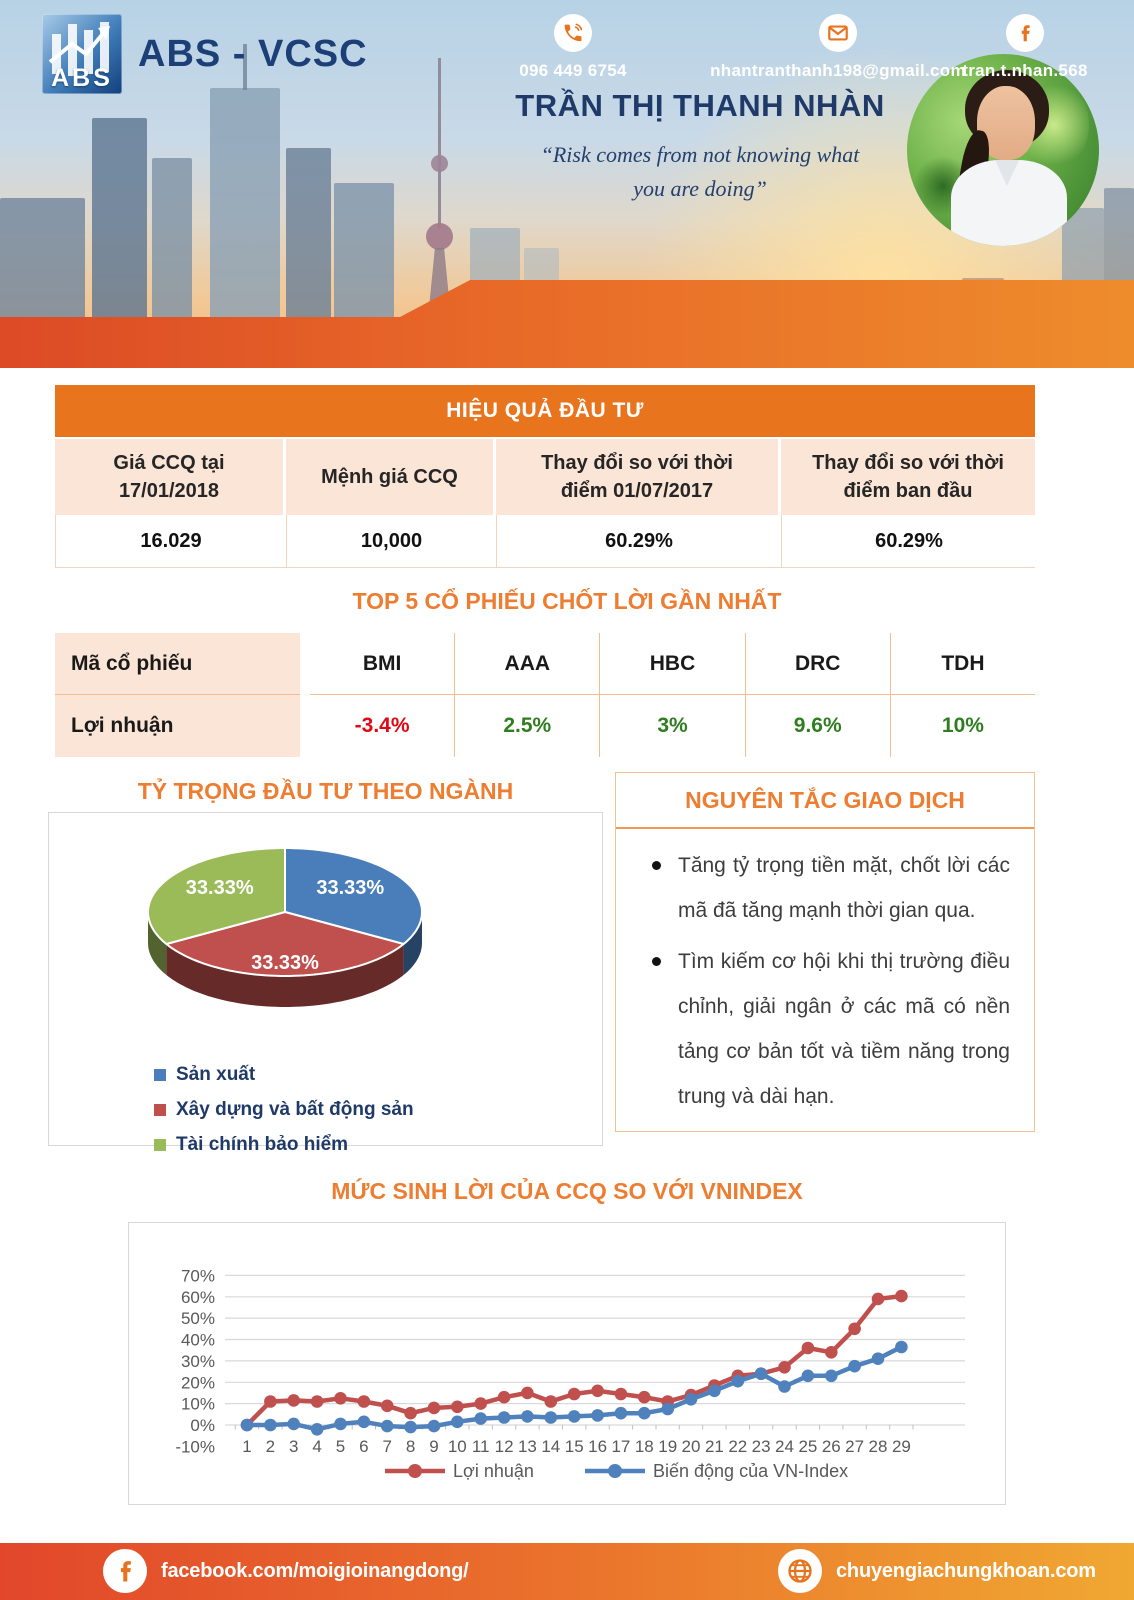 The height and width of the screenshot is (1600, 1134). Describe the element at coordinates (171, 541) in the screenshot. I see `perf-value-0: 16.029` at that location.